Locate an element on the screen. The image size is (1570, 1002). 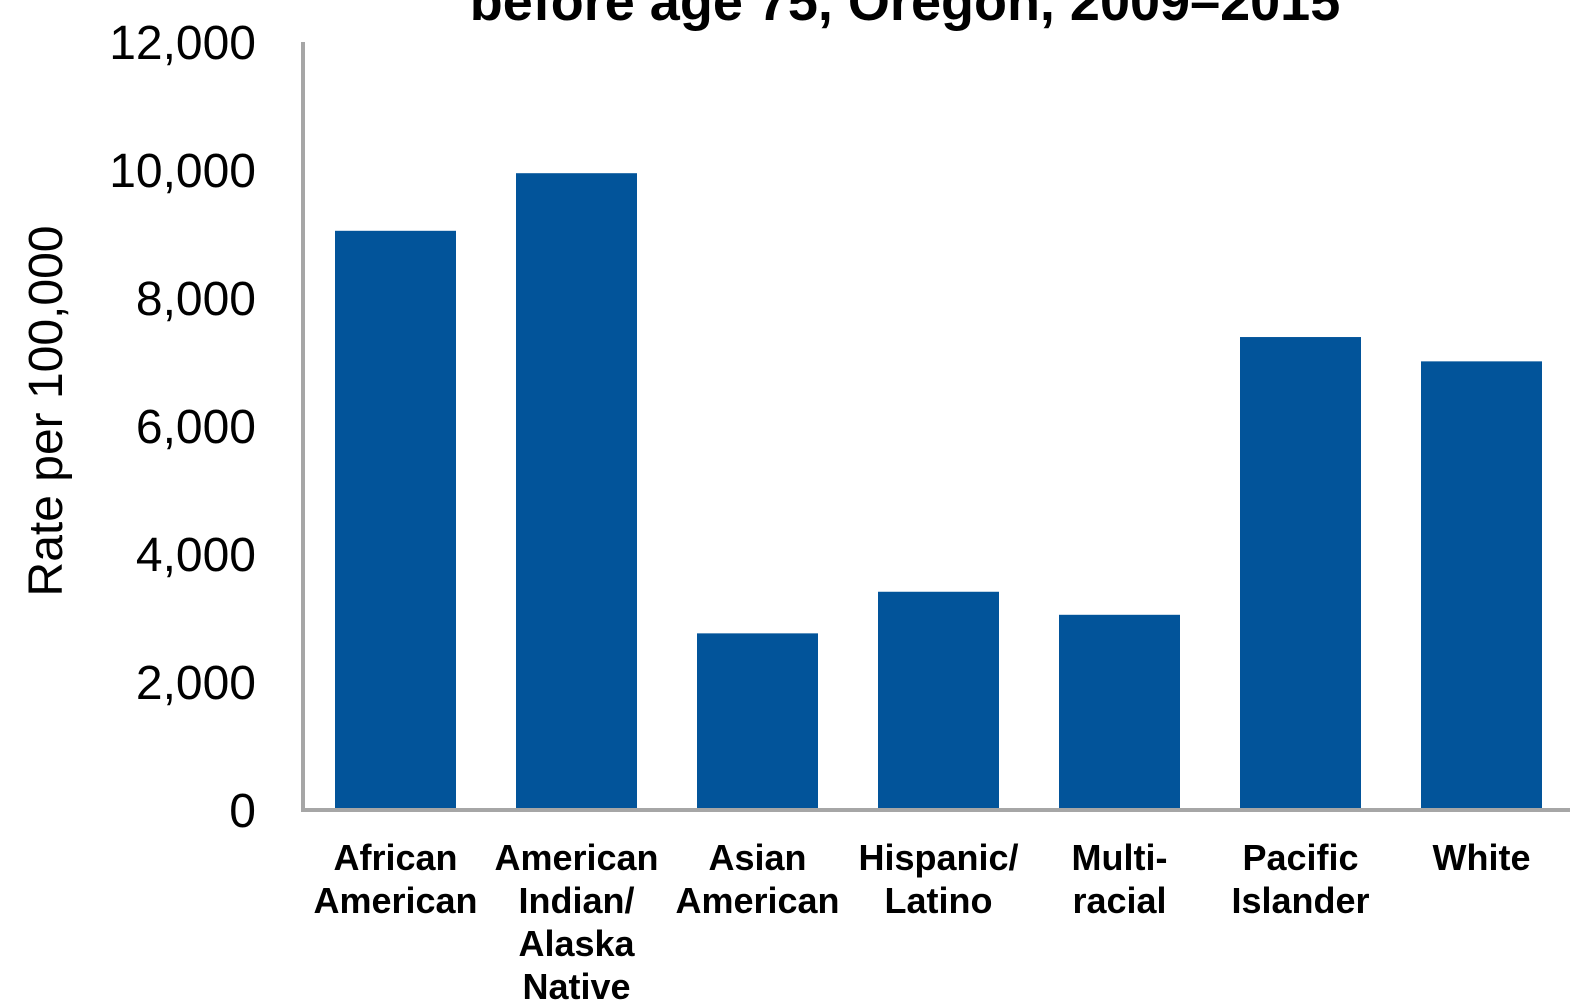
x-tick-label: Hispanic/Latino is located at coordinates (938, 879).